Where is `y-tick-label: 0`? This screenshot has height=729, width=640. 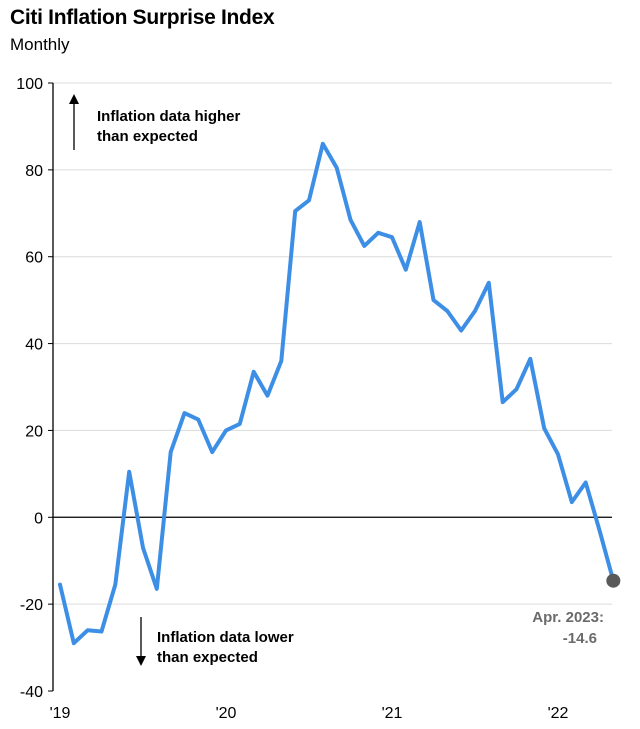
y-tick-label: 0 is located at coordinates (38, 518).